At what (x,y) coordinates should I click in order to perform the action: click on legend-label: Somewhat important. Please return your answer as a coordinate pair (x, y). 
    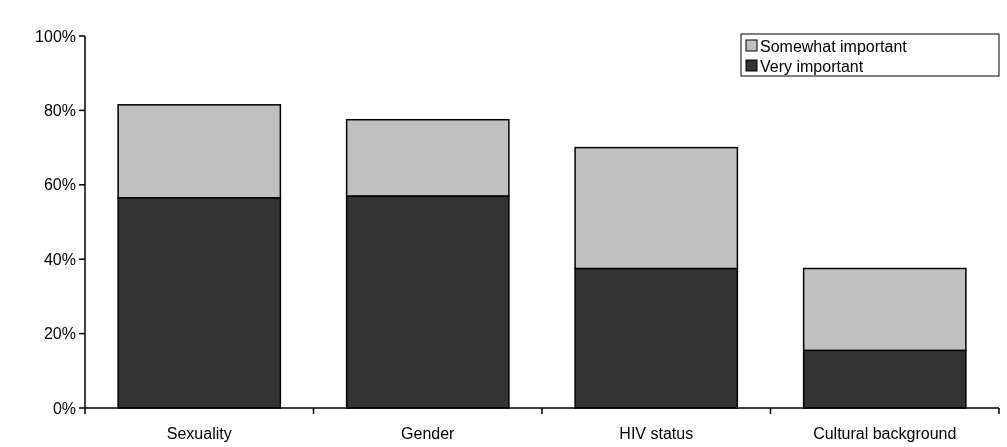
    Looking at the image, I should click on (834, 46).